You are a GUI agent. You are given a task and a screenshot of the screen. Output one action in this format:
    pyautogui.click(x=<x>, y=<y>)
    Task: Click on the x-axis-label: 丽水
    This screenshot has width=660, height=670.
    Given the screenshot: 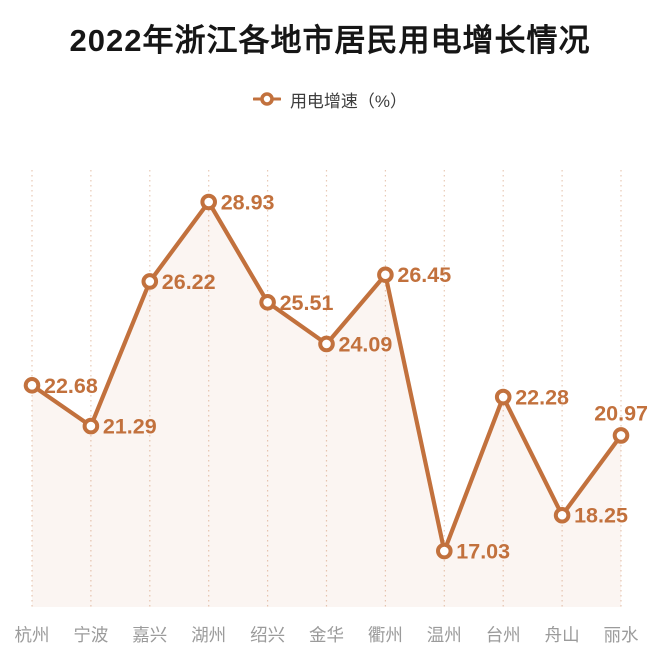 What is the action you would take?
    pyautogui.click(x=621, y=635)
    